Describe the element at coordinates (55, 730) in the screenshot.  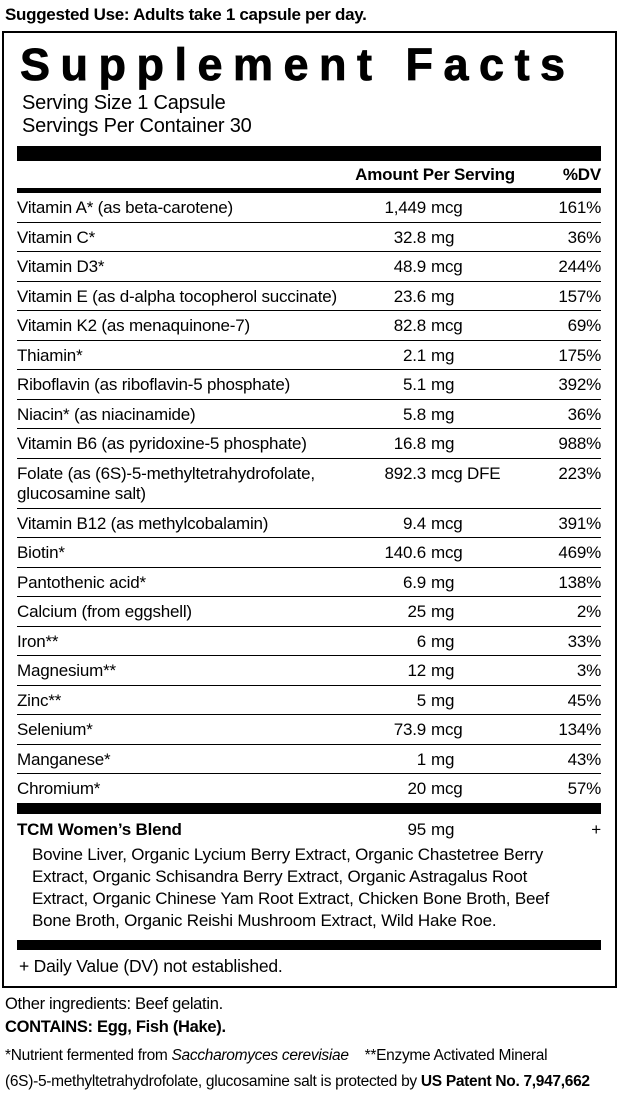
I see `nutrient-name-line1: Selenium*` at that location.